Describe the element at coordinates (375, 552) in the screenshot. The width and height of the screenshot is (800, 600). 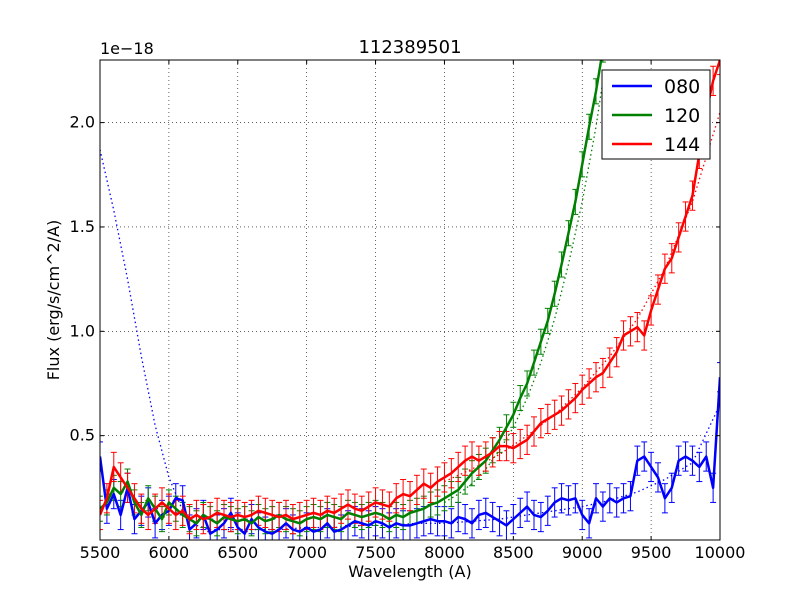
I see `x-tick-label: 7500` at that location.